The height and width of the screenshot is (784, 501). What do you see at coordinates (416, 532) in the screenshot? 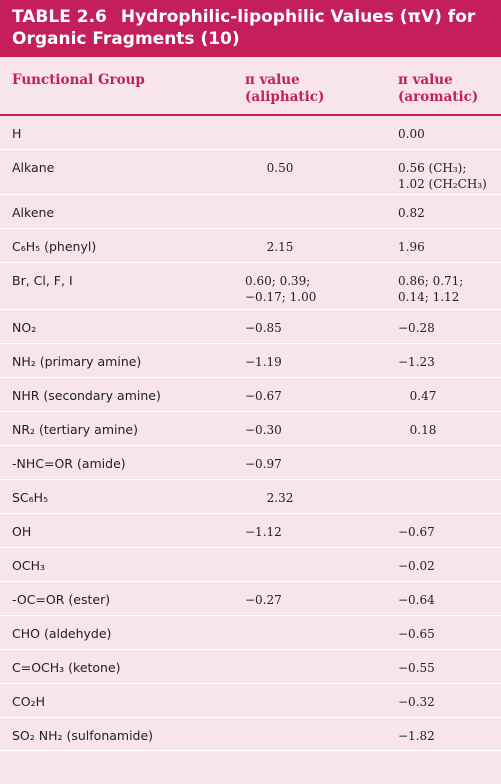
I see `cell-aromatic-value: −0.67` at bounding box center [416, 532].